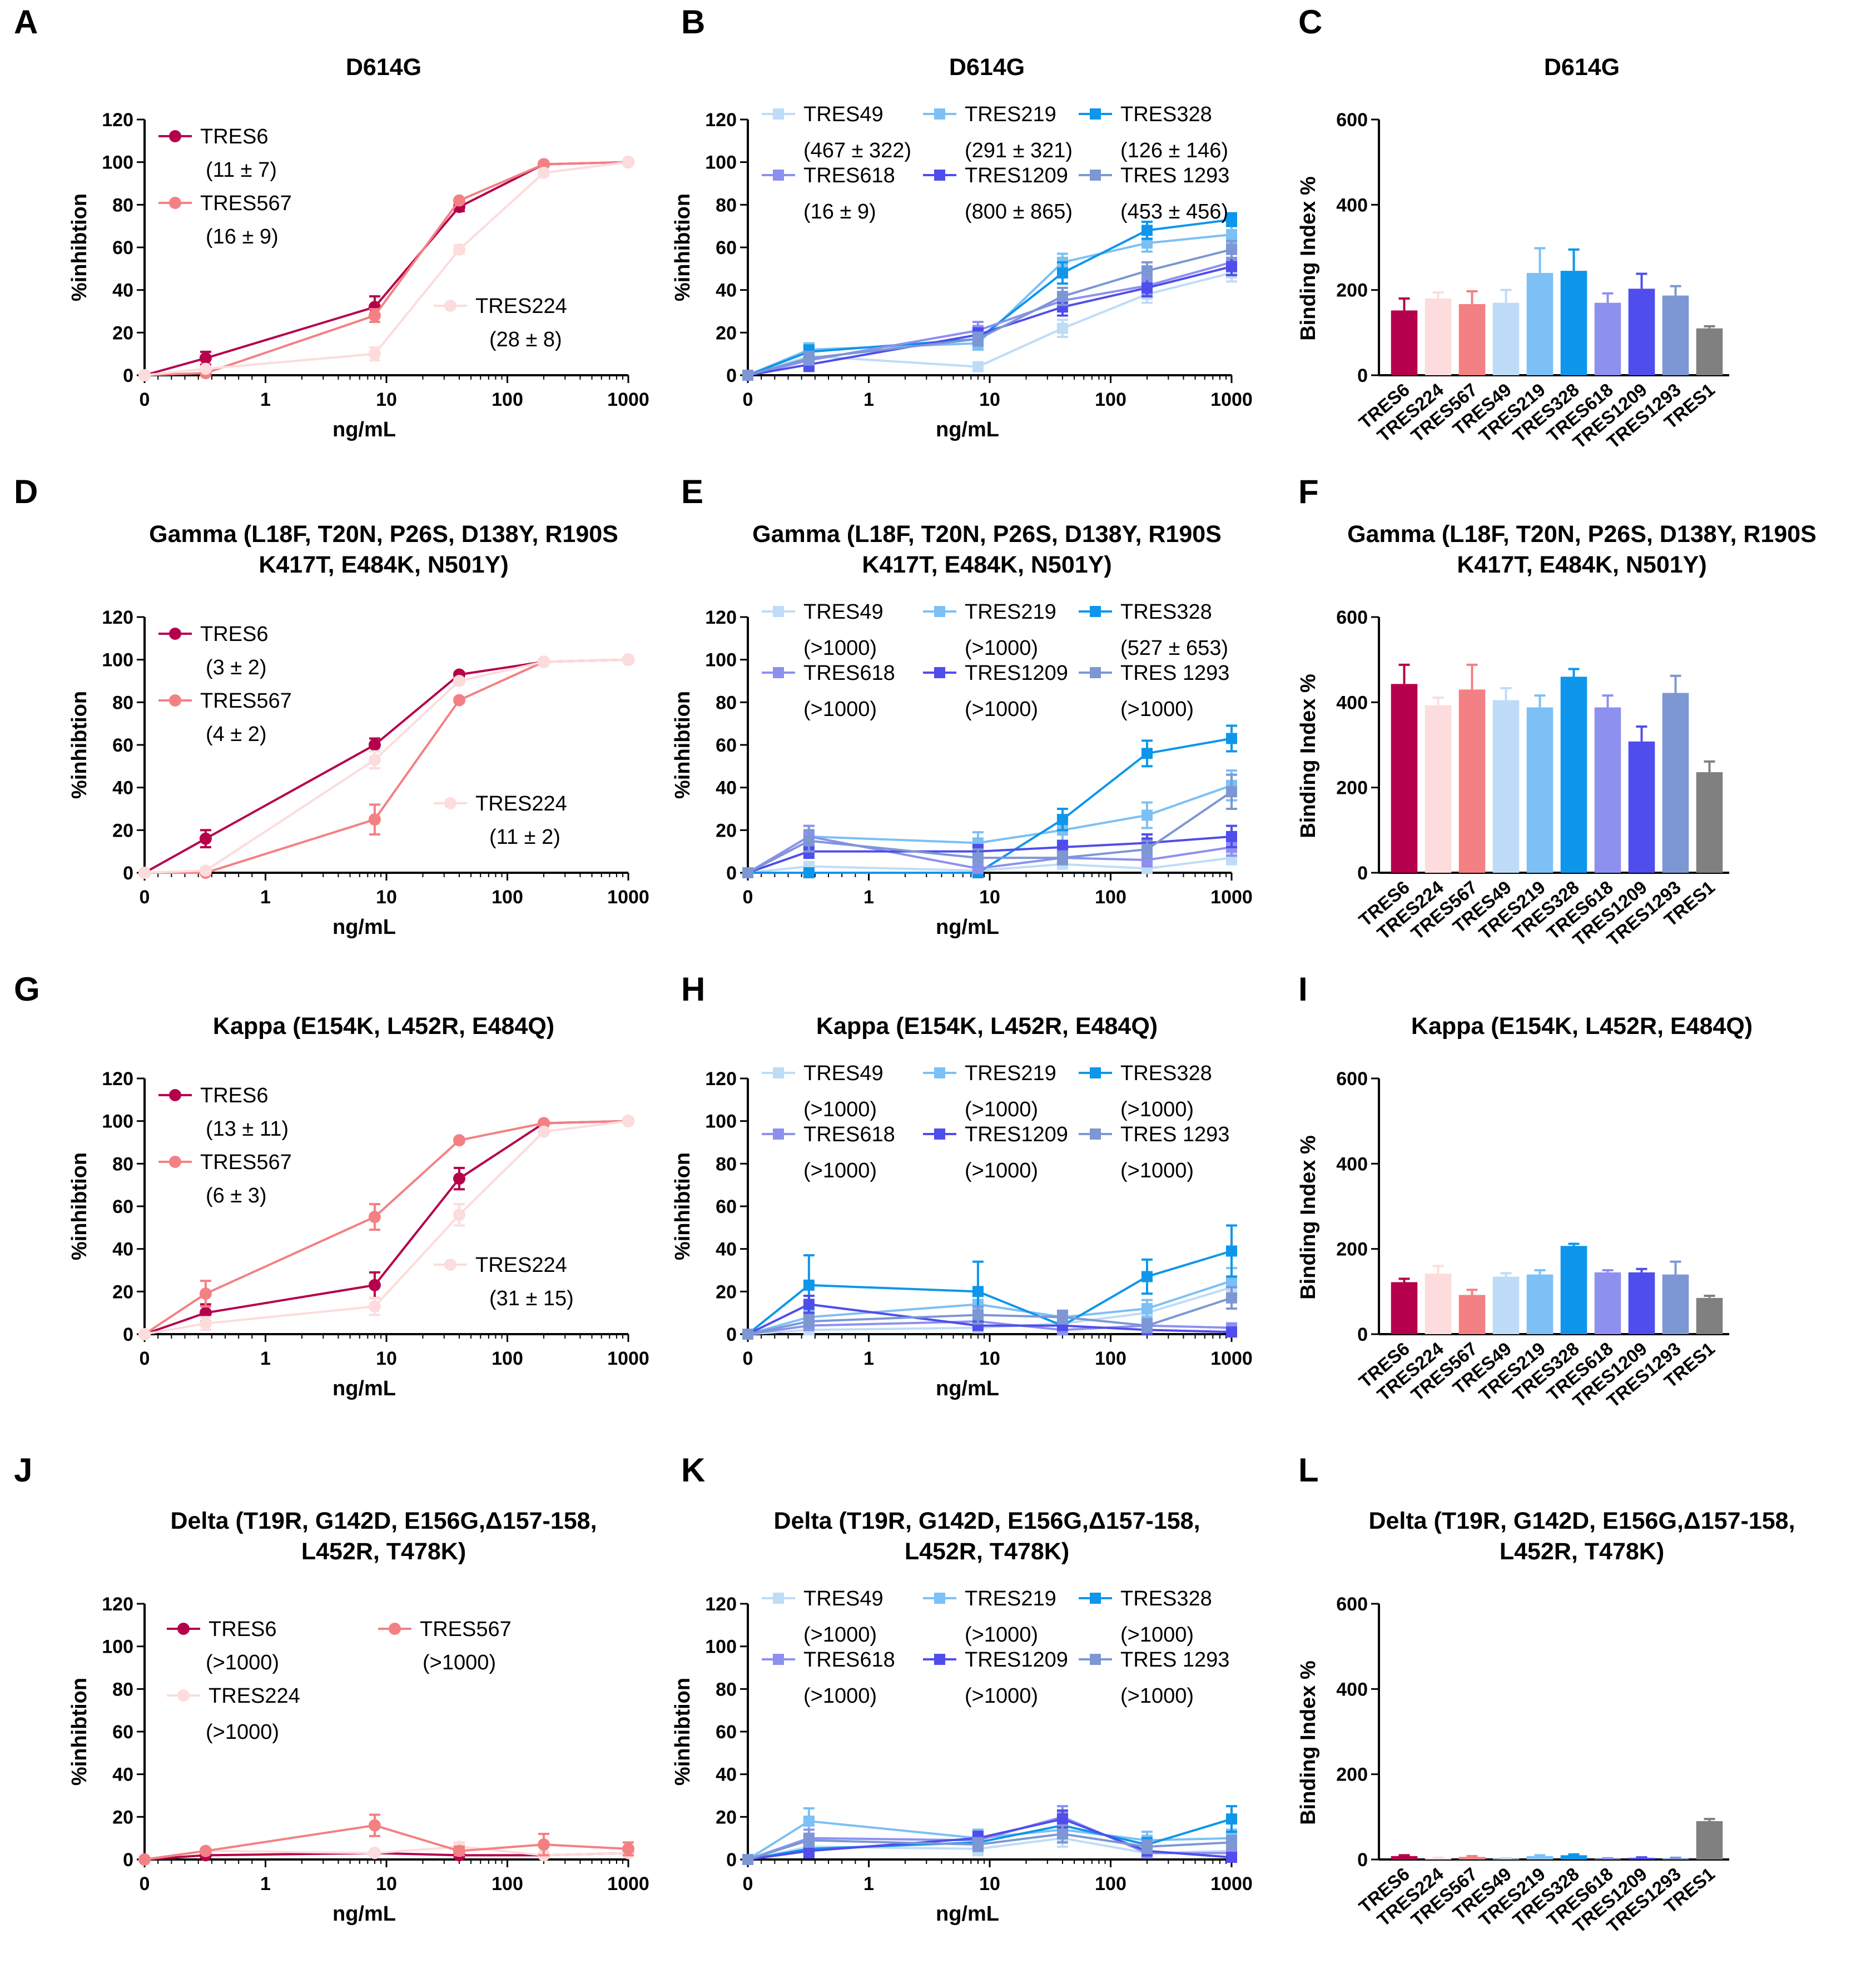 This screenshot has width=1876, height=1979. I want to click on legend-value: (800 ± 865), so click(1019, 211).